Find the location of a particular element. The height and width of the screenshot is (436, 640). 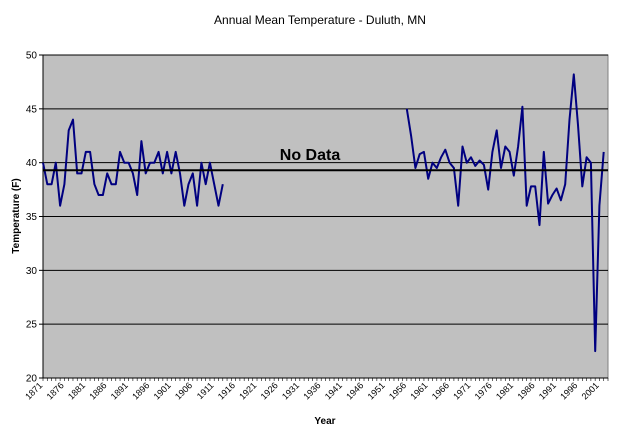

x-tick-label: 1981 is located at coordinates (504, 390).